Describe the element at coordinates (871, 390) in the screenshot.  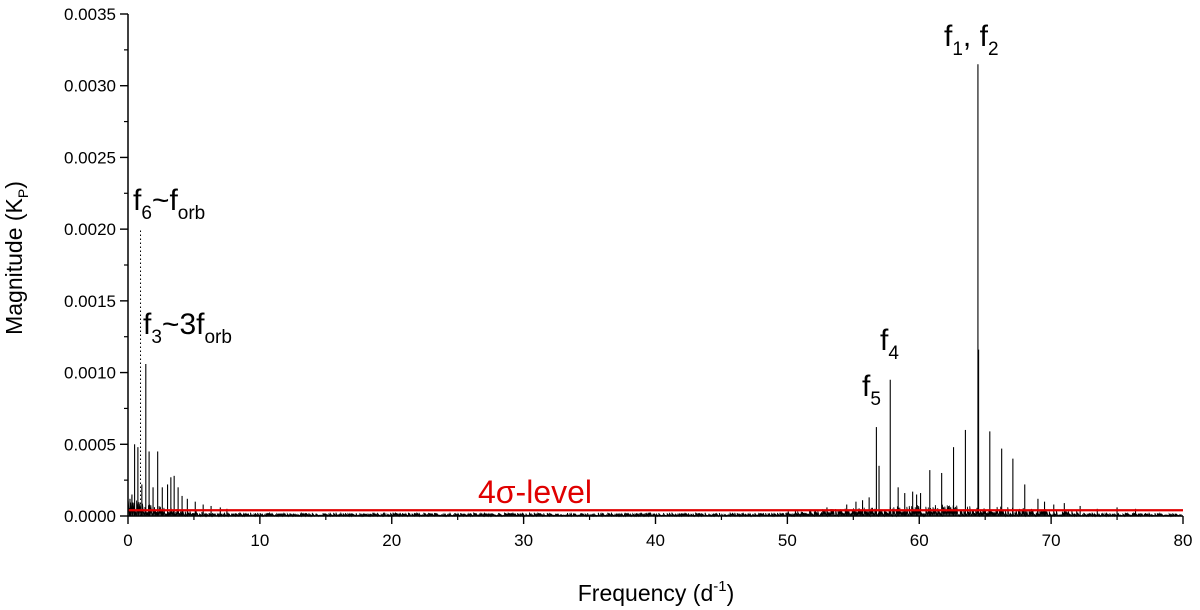
I see `annotation-f5: f5` at that location.